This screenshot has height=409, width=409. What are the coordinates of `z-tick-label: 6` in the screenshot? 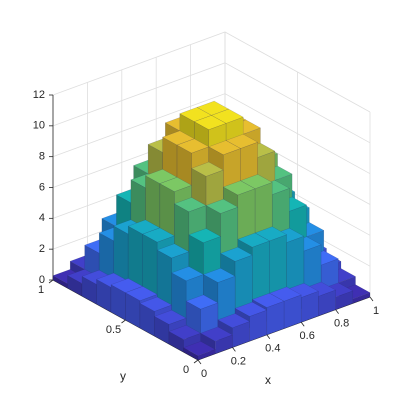 It's located at (42, 187).